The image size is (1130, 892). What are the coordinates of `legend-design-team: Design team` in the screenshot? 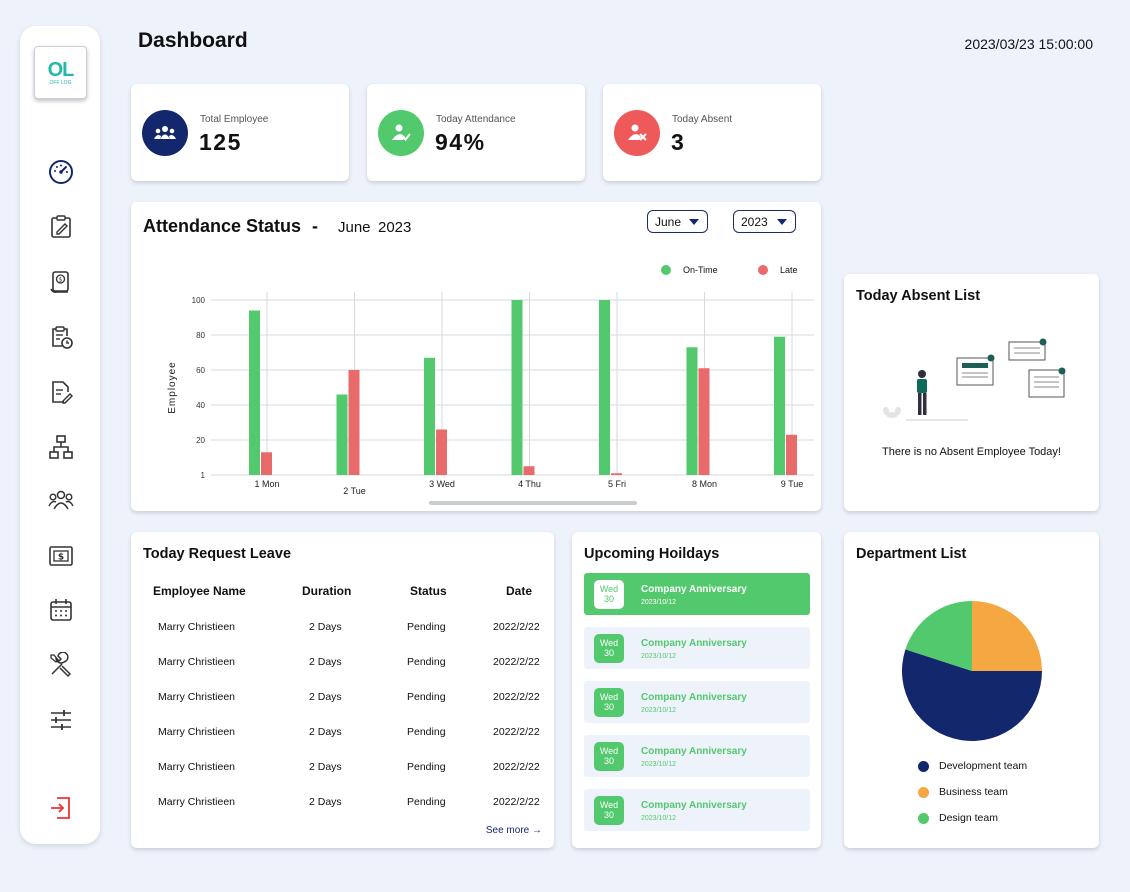 It's located at (958, 818).